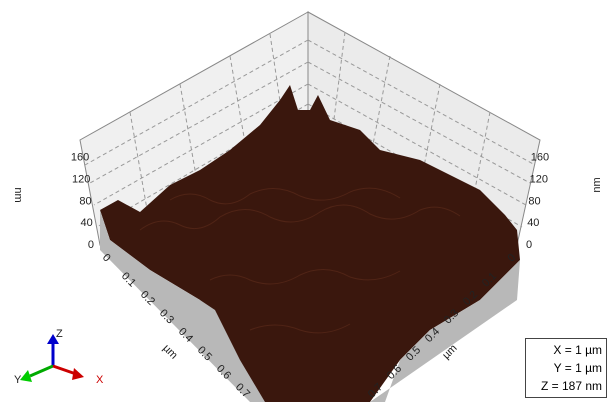  I want to click on info-line: Z = 187 nm, so click(571, 386).